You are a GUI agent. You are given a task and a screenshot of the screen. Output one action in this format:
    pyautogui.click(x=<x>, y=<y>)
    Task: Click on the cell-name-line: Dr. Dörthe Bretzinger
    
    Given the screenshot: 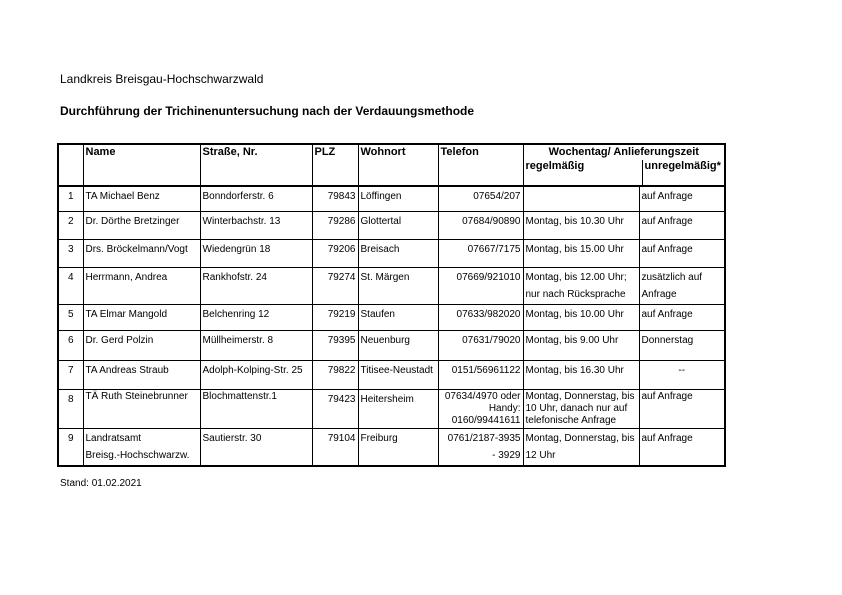 What is the action you would take?
    pyautogui.click(x=132, y=221)
    